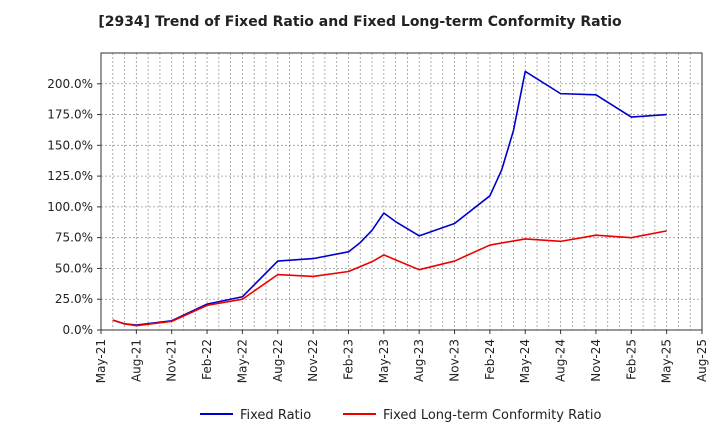  I want to click on x-tick-label: Nov-23, so click(455, 360).